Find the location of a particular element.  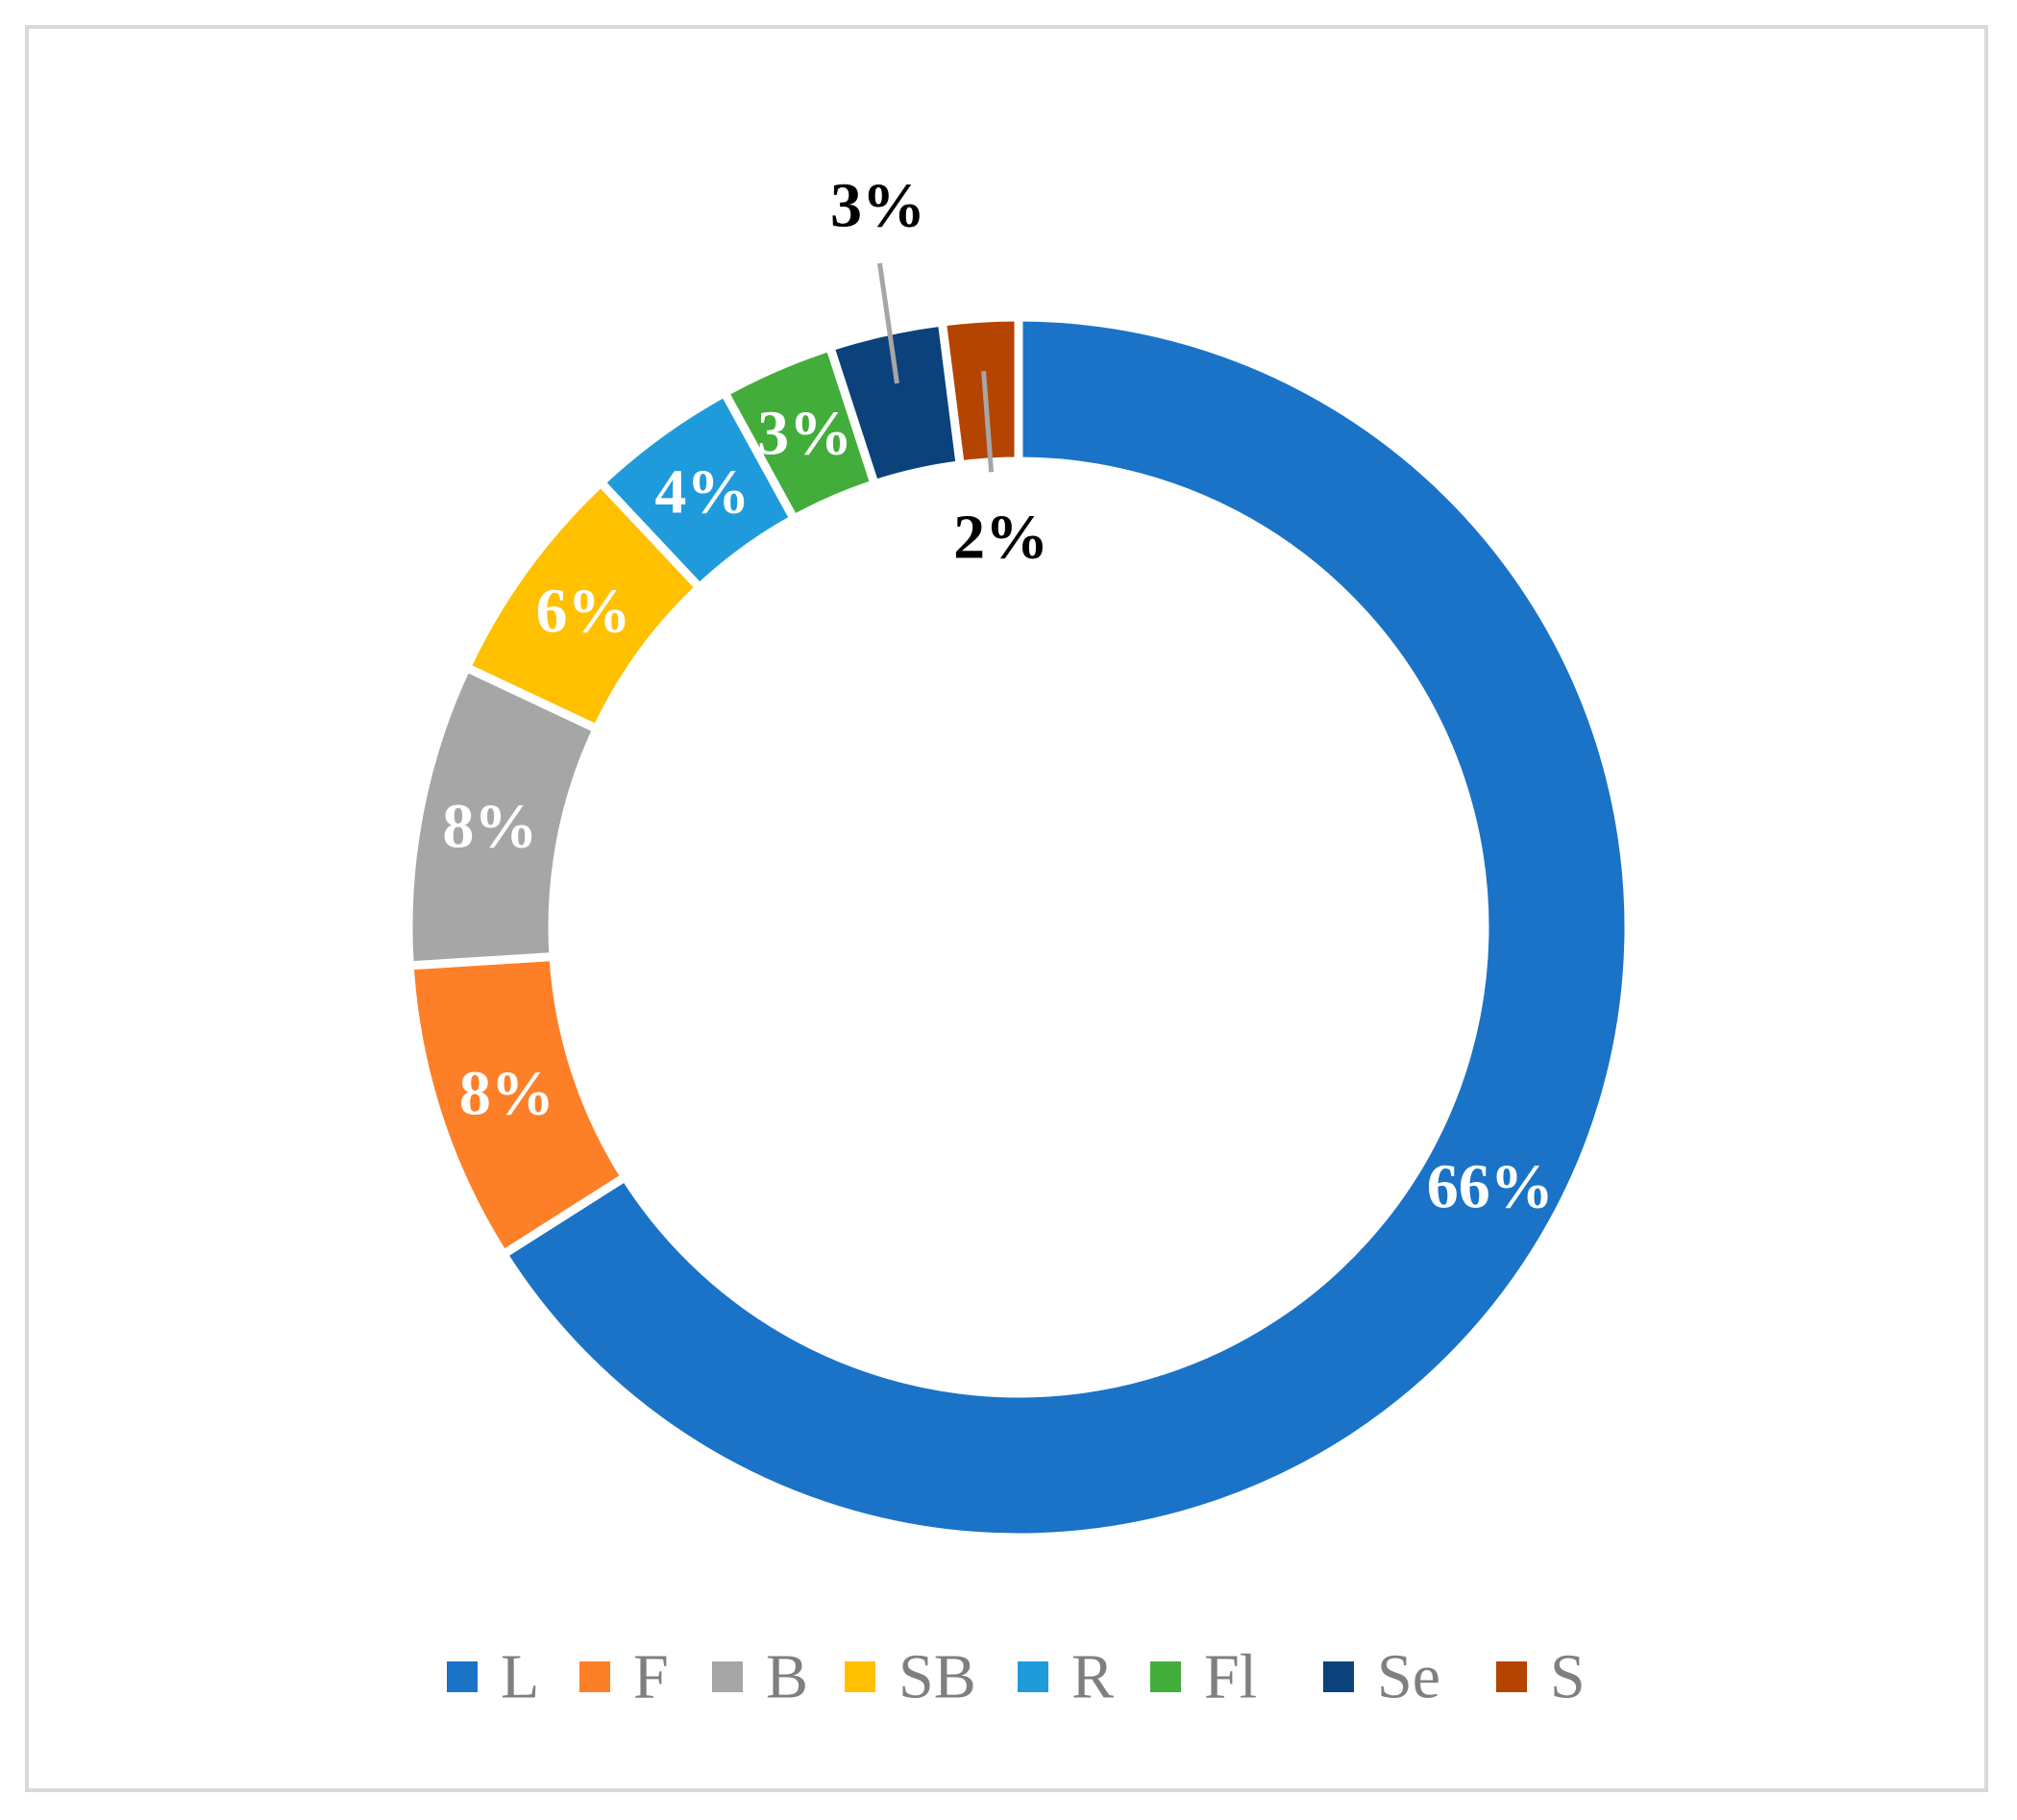

leader-lines is located at coordinates (936, 368).